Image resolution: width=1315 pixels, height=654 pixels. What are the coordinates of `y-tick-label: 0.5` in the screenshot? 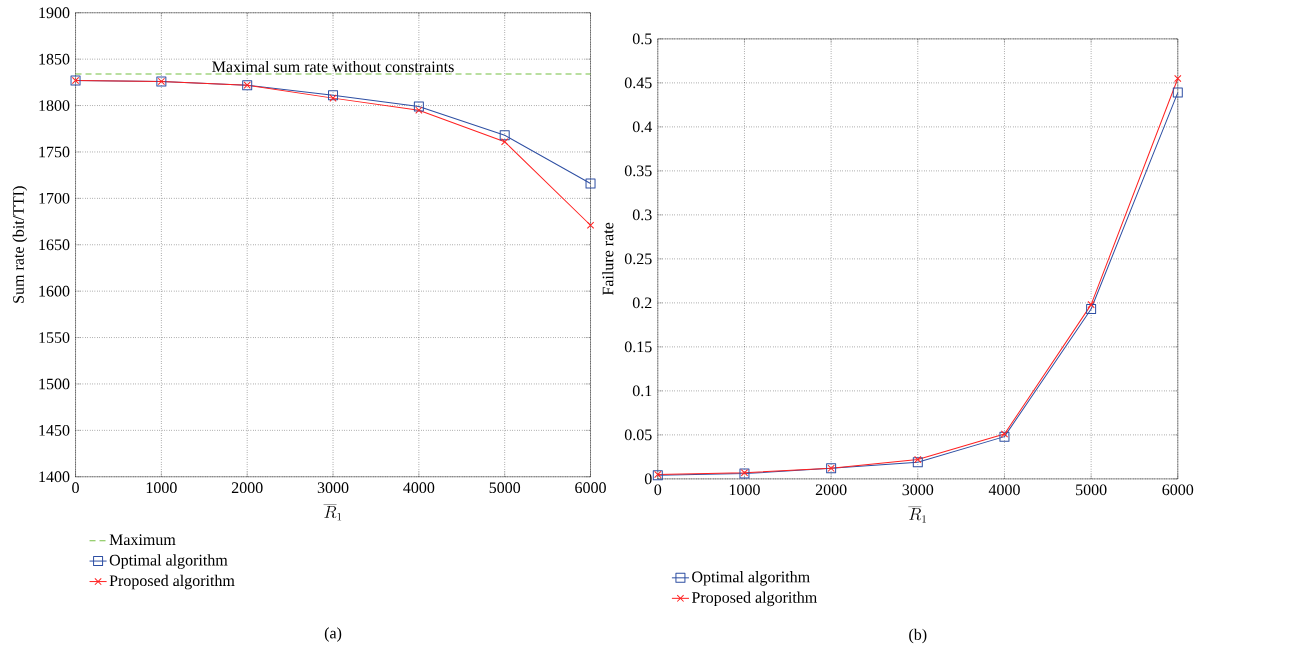 It's located at (642, 39).